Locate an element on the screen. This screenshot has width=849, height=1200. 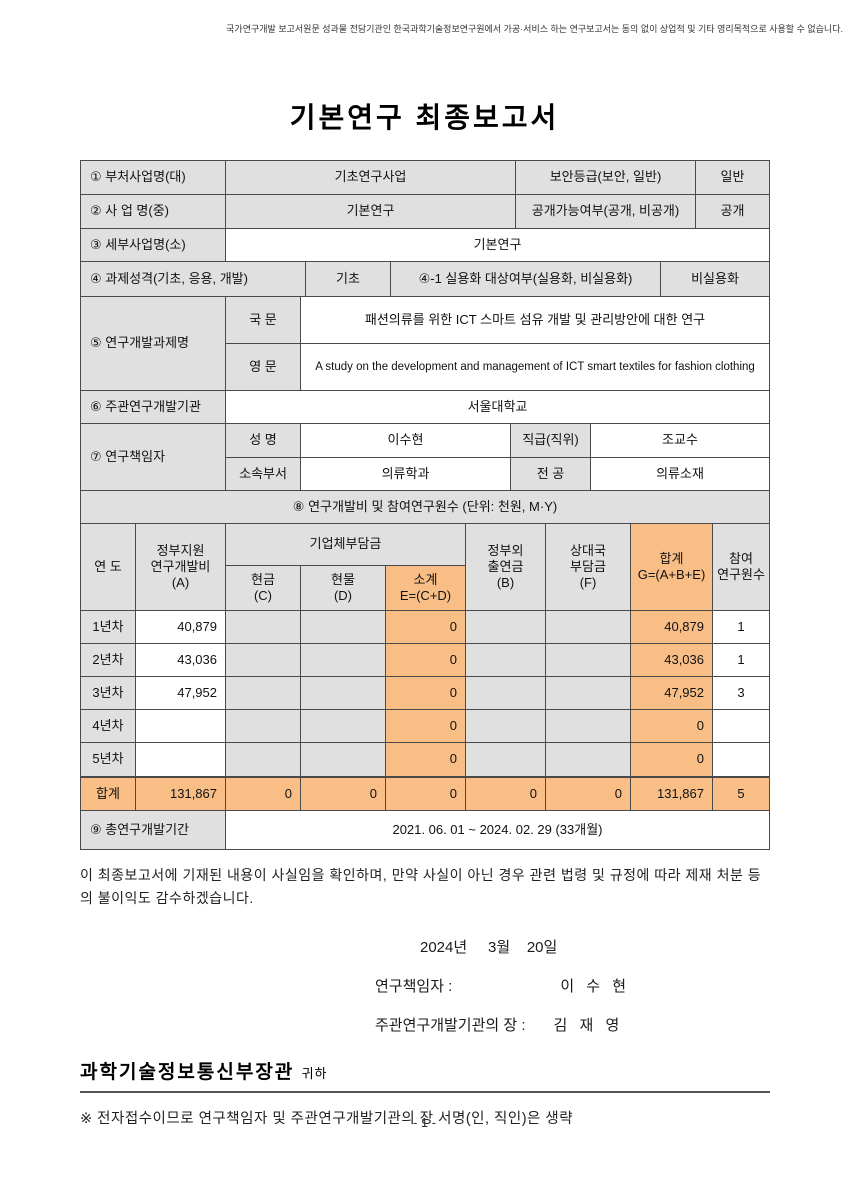
members-cell: 1 is located at coordinates (741, 660).